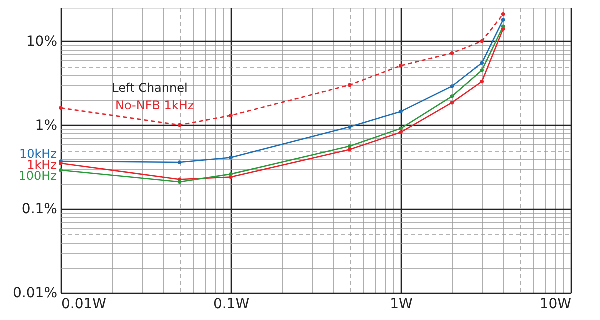  I want to click on series-label: No-NFB 1kHz, so click(154, 105).